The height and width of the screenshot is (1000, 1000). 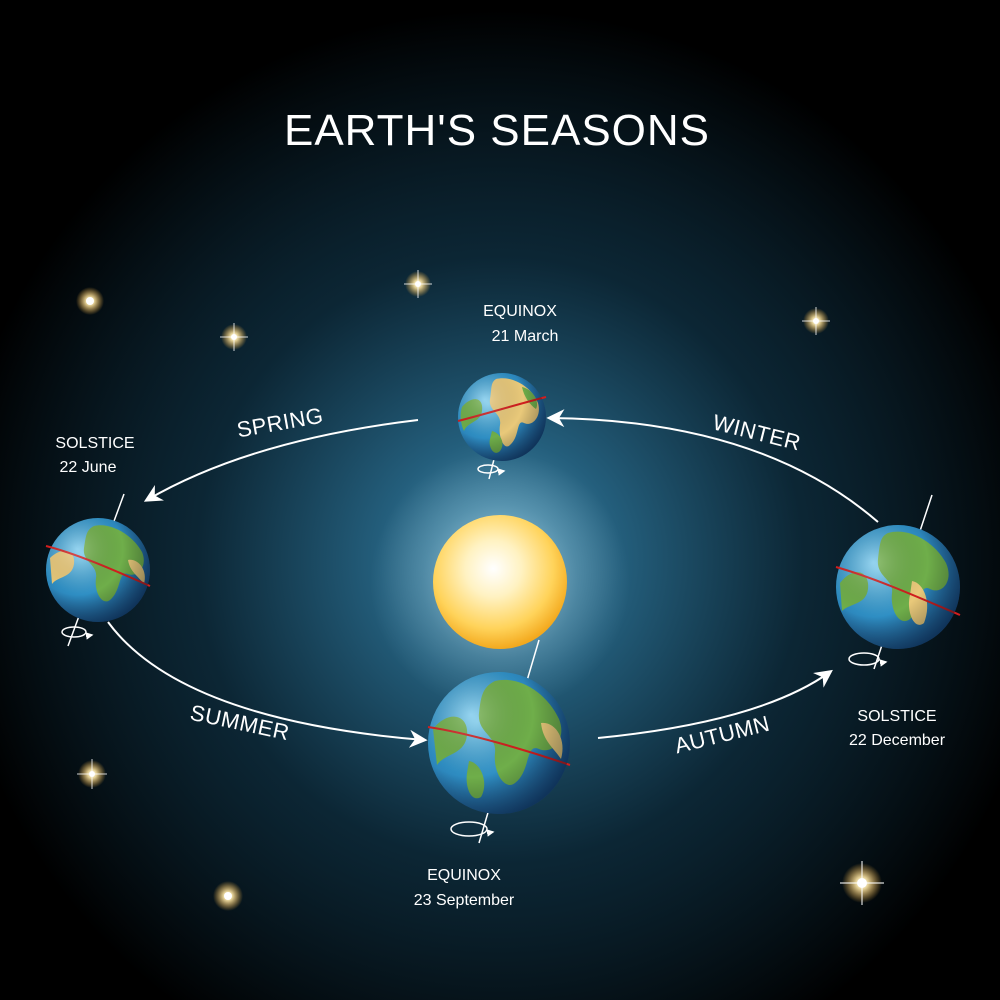 What do you see at coordinates (896, 716) in the screenshot?
I see `event-name-december: SOLSTICE` at bounding box center [896, 716].